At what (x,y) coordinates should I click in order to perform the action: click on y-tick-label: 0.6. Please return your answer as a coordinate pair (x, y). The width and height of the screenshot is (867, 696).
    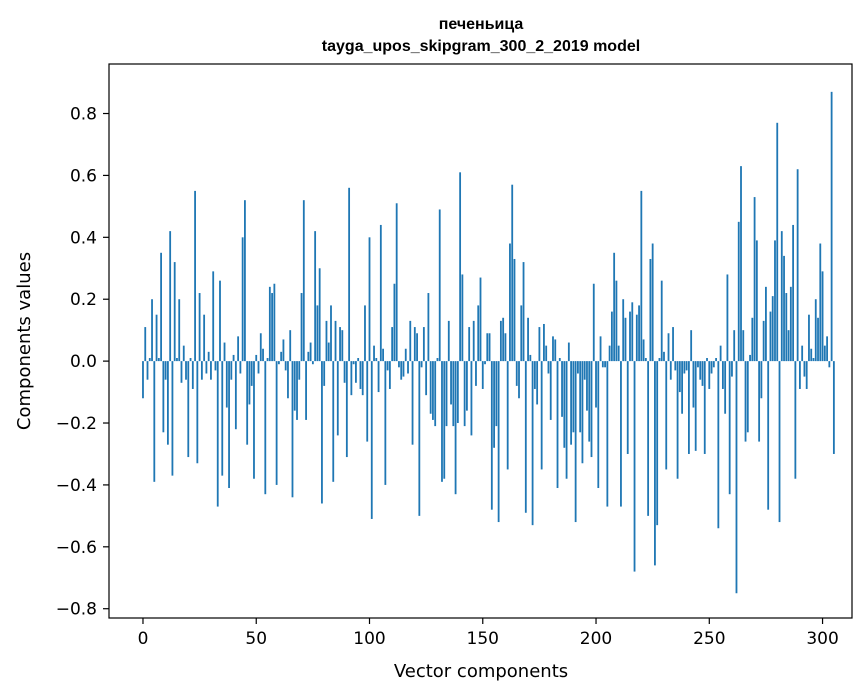
    Looking at the image, I should click on (83, 176).